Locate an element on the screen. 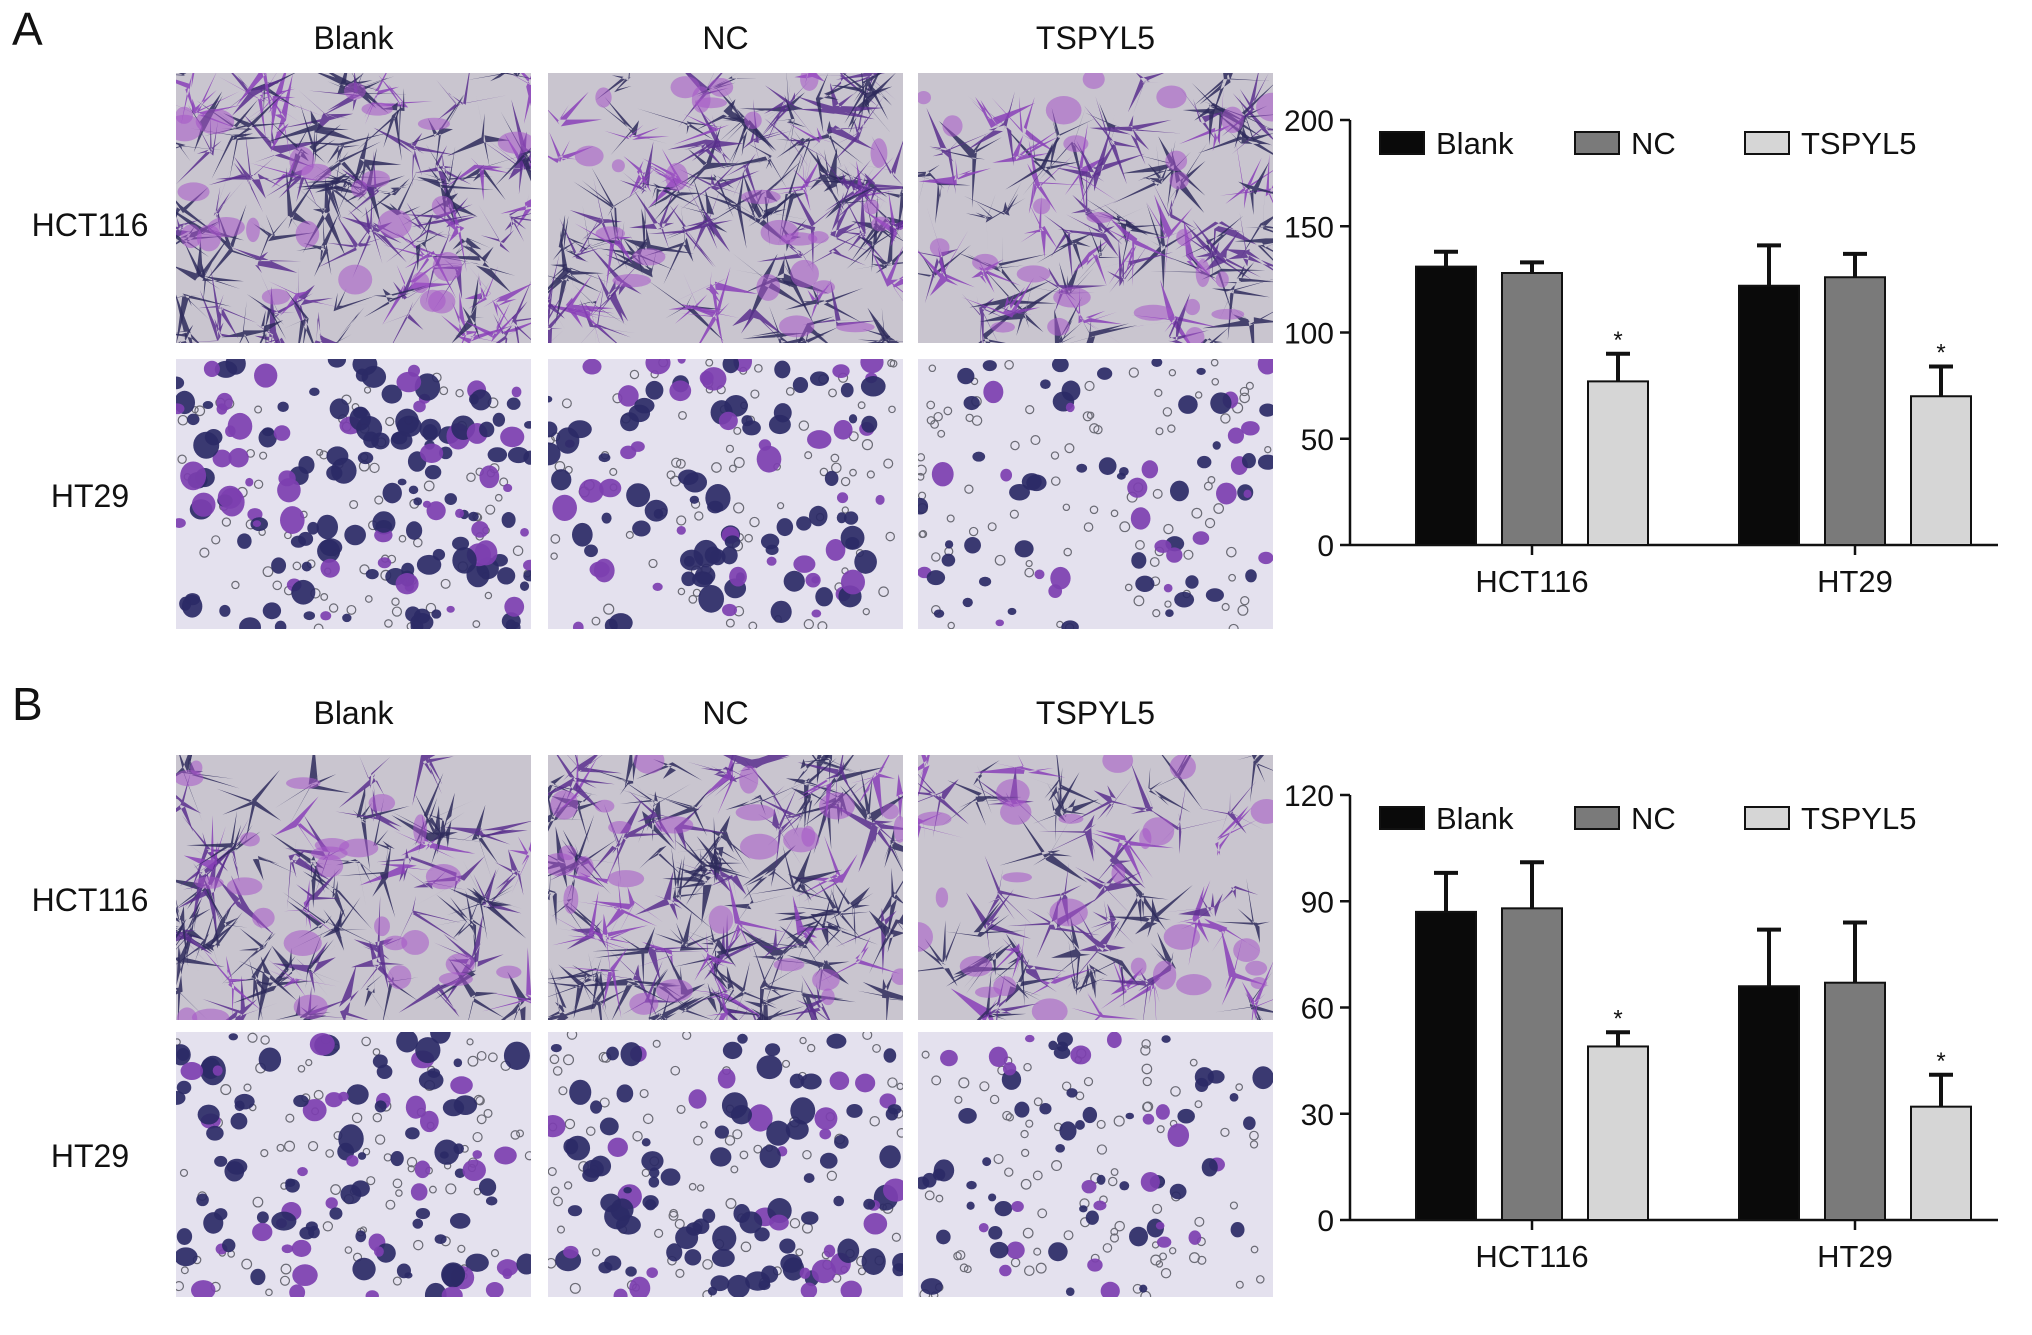 This screenshot has width=2032, height=1335. y-tick-label: 60 is located at coordinates (1317, 1009).